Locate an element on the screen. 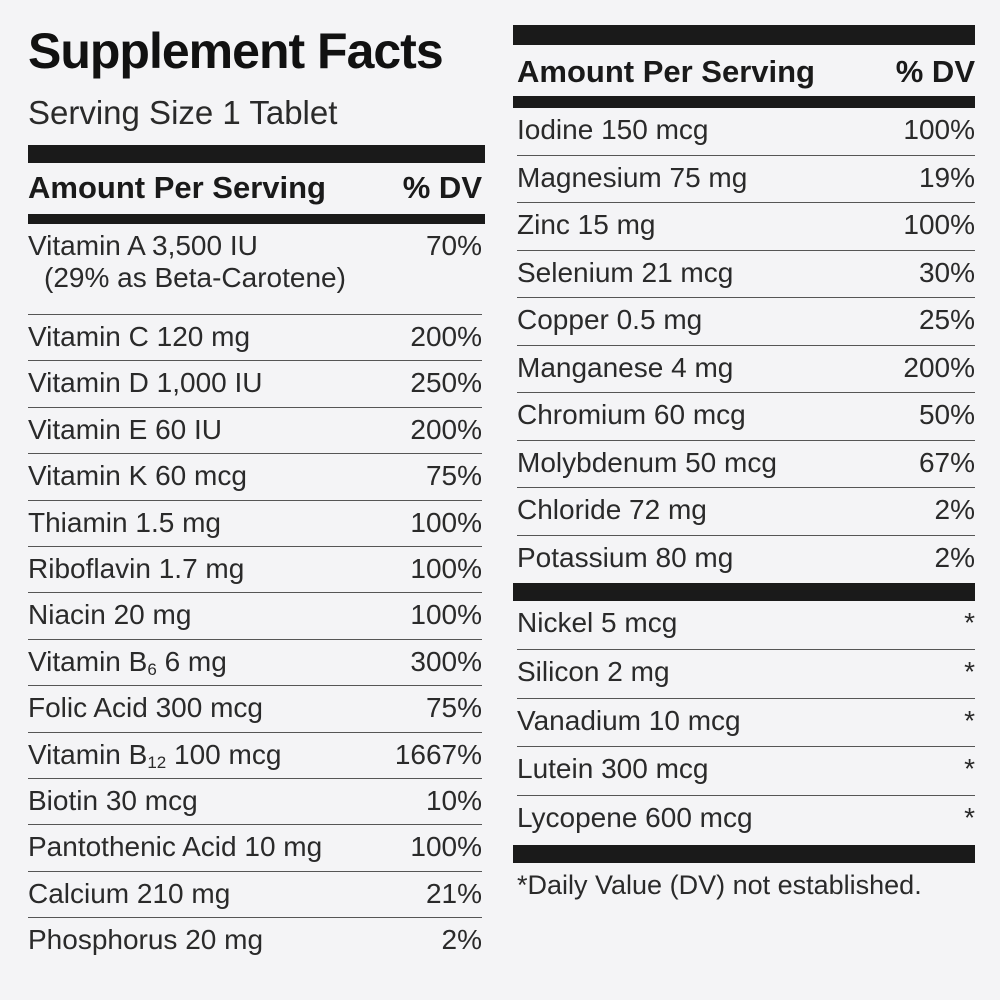 This screenshot has width=1000, height=1000. nutrient-row: Biotin 30 mcg 10% is located at coordinates (255, 802).